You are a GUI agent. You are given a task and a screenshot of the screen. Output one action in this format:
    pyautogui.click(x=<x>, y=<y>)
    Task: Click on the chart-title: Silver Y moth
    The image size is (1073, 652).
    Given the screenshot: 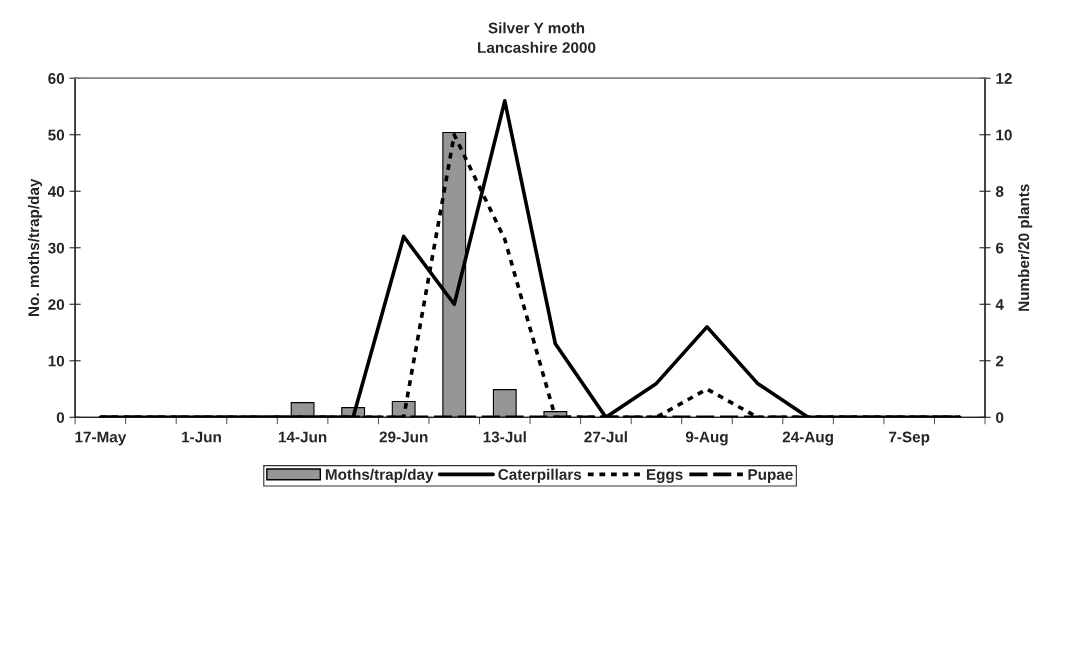 What is the action you would take?
    pyautogui.click(x=536, y=28)
    